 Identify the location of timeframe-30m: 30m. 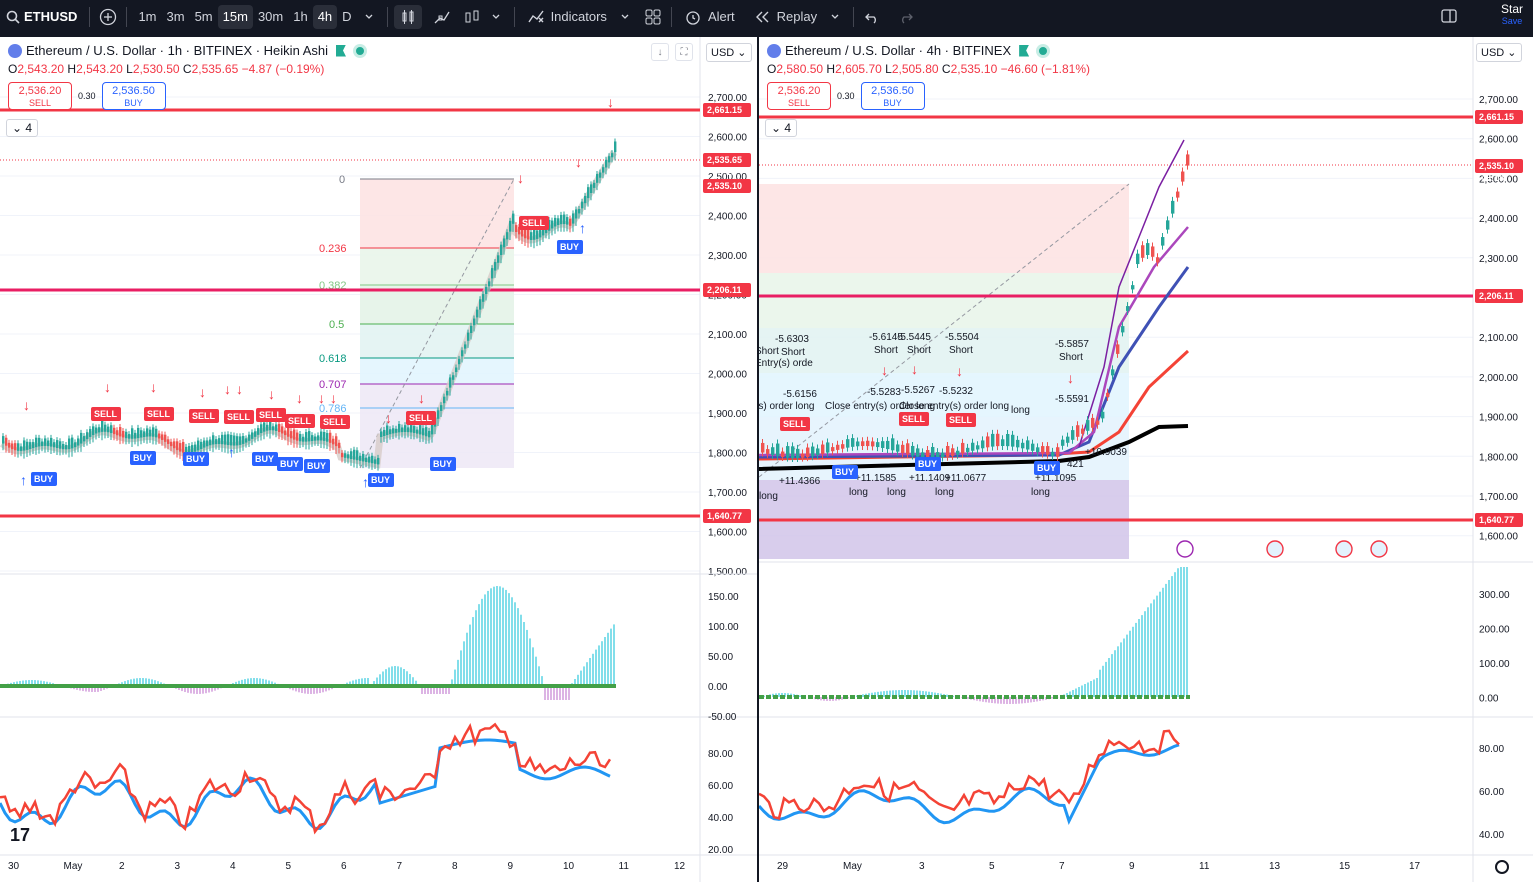
(270, 17).